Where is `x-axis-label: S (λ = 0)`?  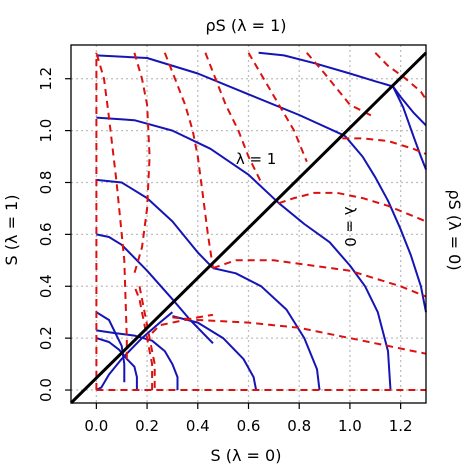 x-axis-label: S (λ = 0) is located at coordinates (246, 455).